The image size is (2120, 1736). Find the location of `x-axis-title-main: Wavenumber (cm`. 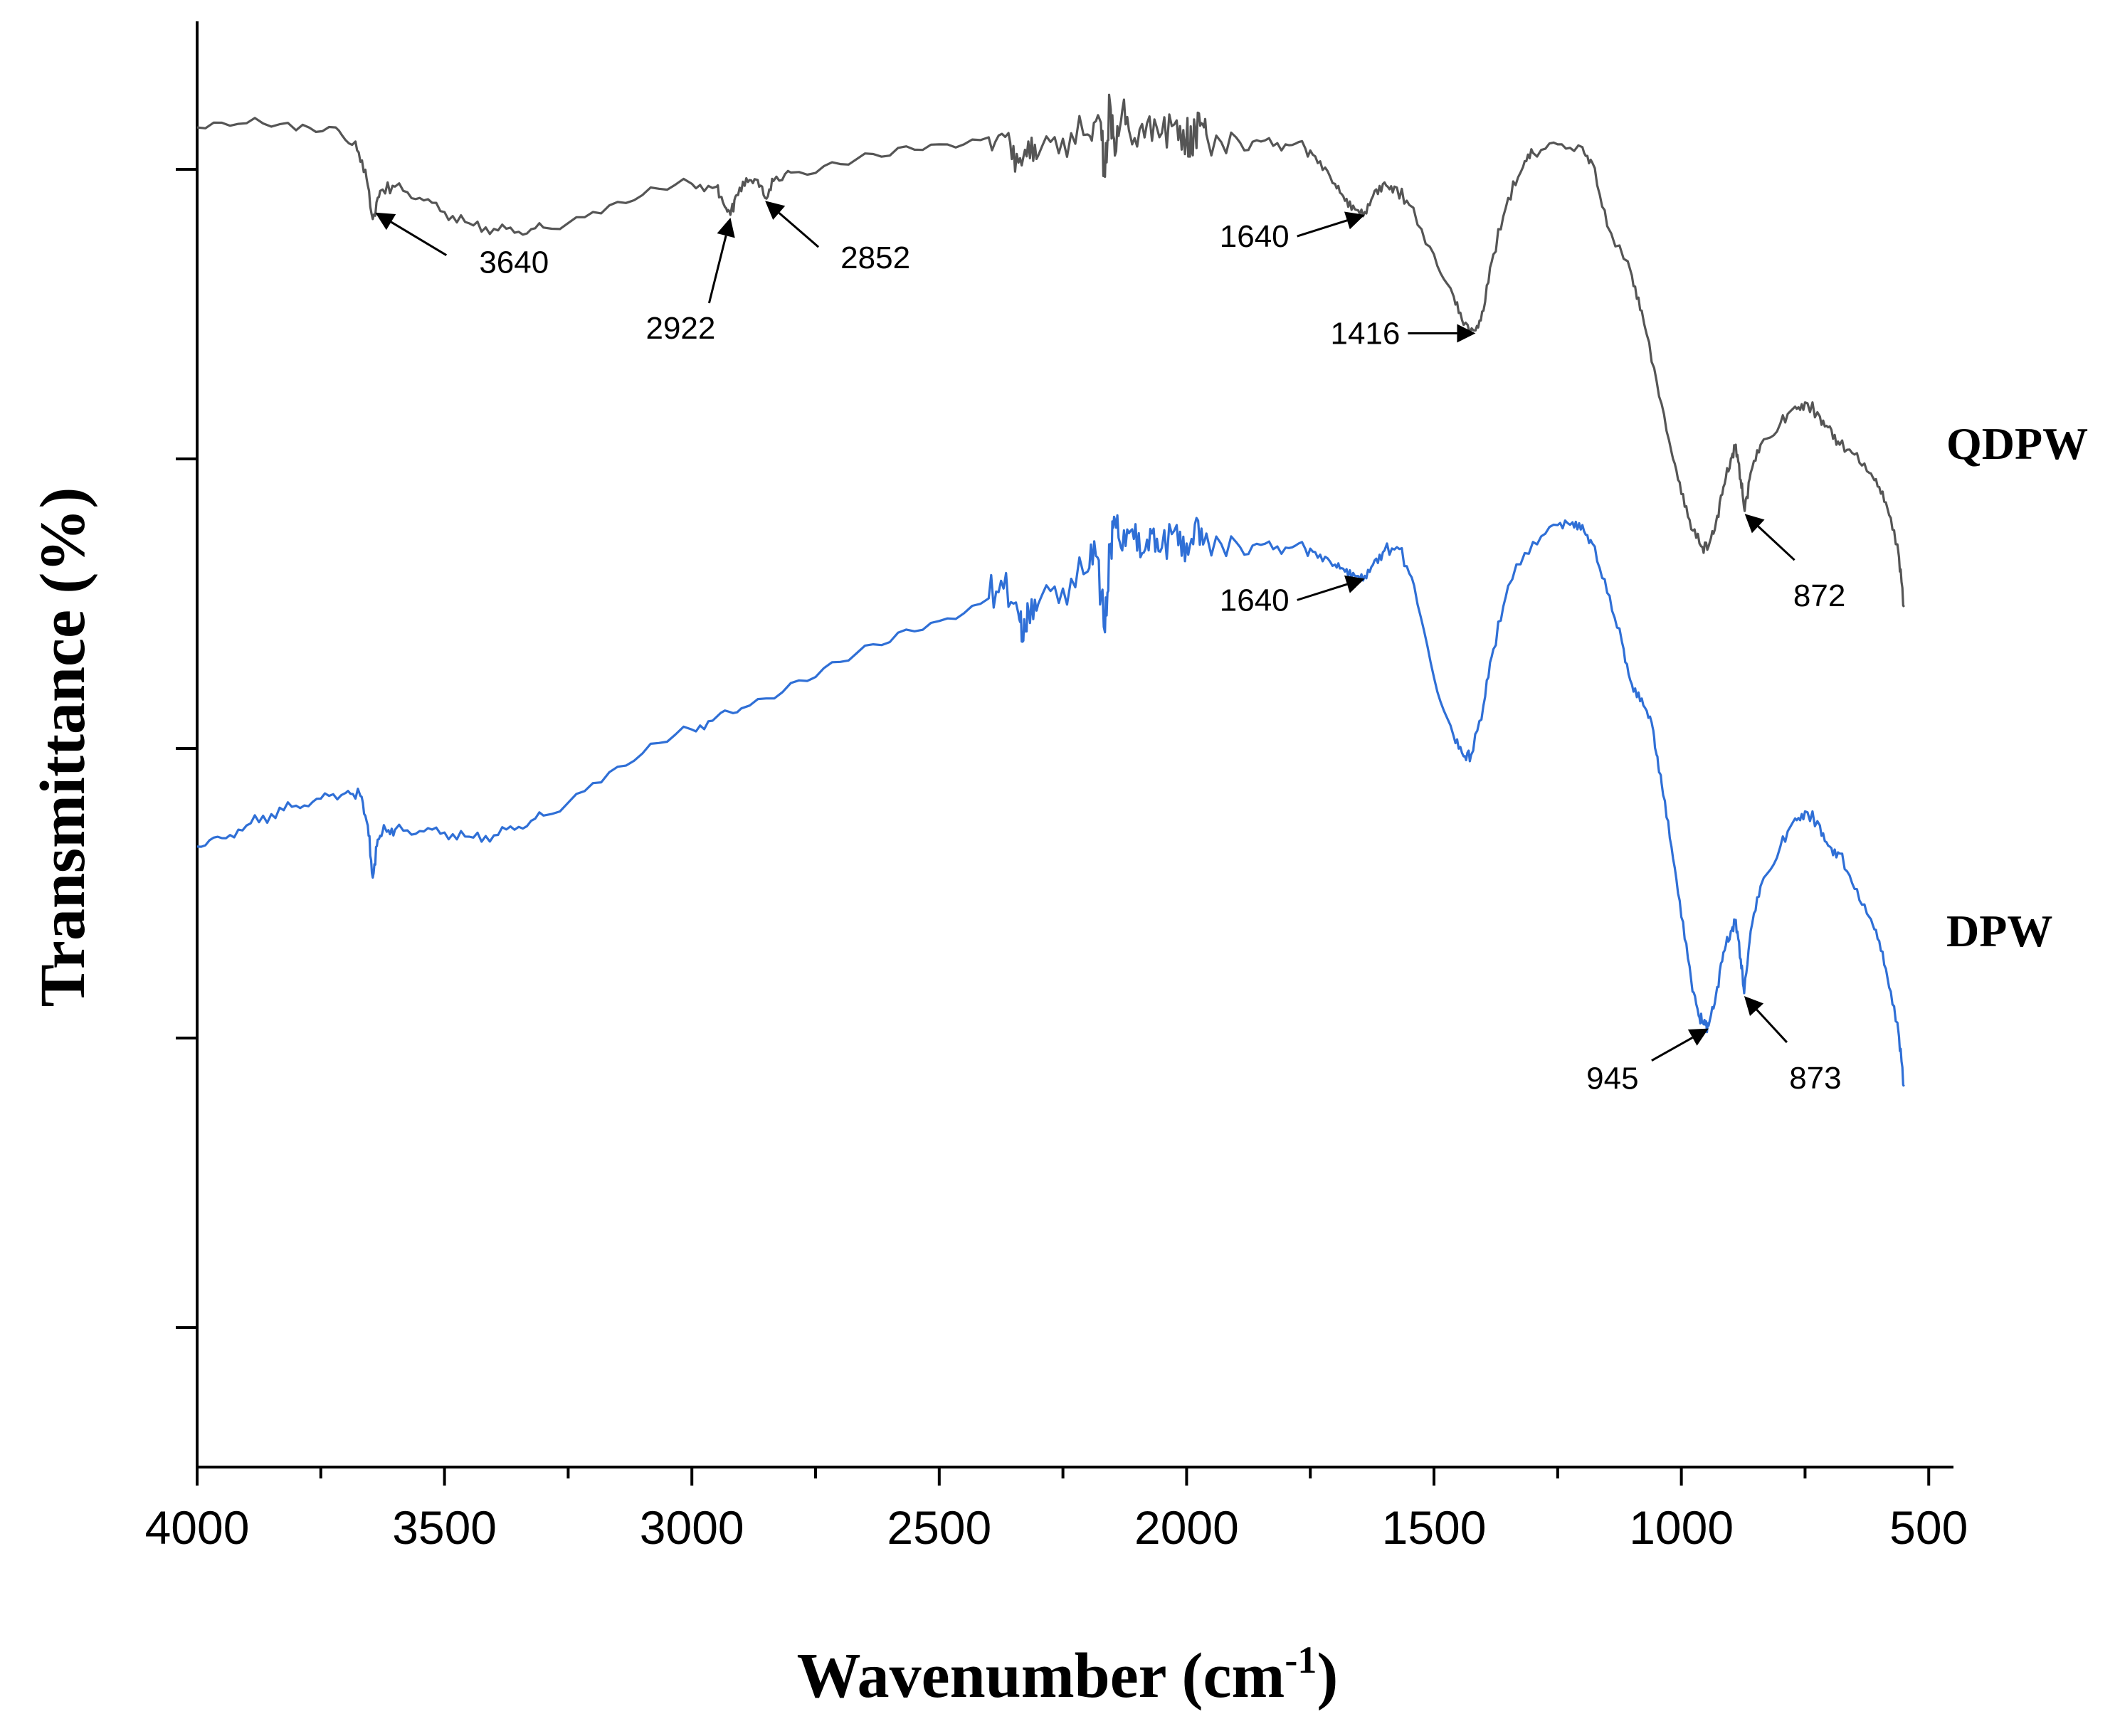

x-axis-title-main: Wavenumber (cm is located at coordinates (1041, 1676).